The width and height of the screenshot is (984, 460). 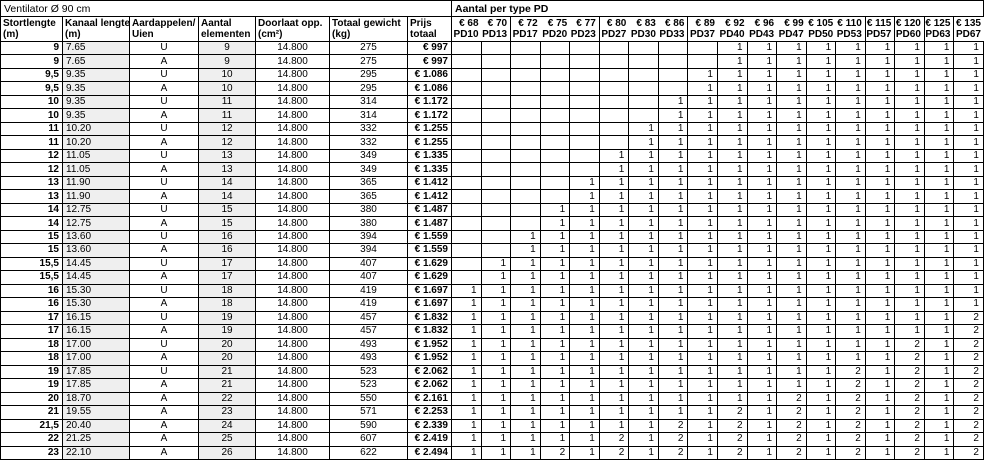 I want to click on cell-count-pd40: 2, so click(x=732, y=453).